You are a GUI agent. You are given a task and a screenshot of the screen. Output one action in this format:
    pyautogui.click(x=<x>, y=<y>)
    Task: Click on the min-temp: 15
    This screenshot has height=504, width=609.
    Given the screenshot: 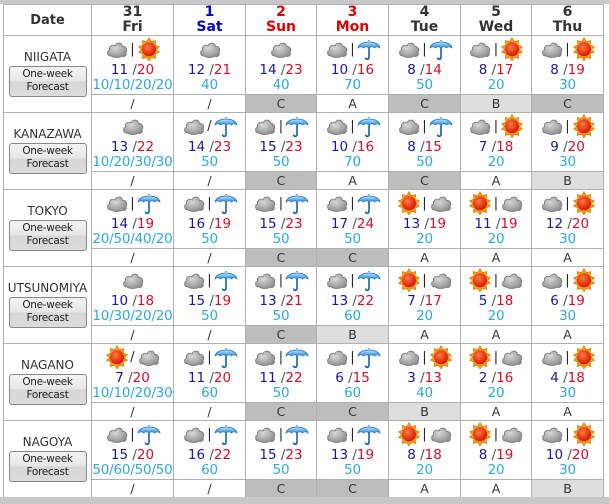 What is the action you would take?
    pyautogui.click(x=268, y=224)
    